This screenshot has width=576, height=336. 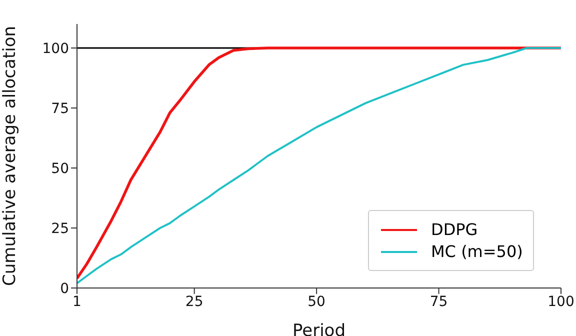 What do you see at coordinates (194, 302) in the screenshot?
I see `x-tick-label: 25` at bounding box center [194, 302].